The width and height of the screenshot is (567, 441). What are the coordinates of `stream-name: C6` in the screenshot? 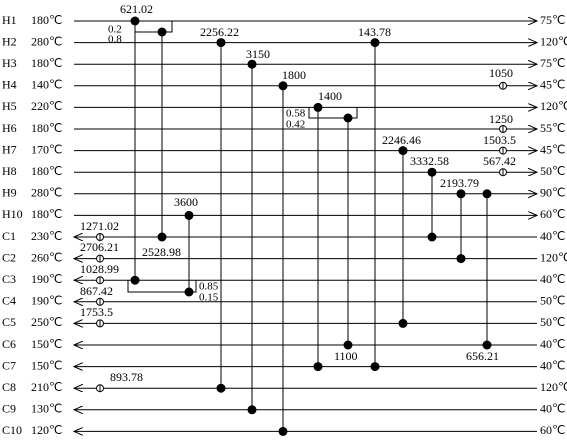 It's located at (9, 344).